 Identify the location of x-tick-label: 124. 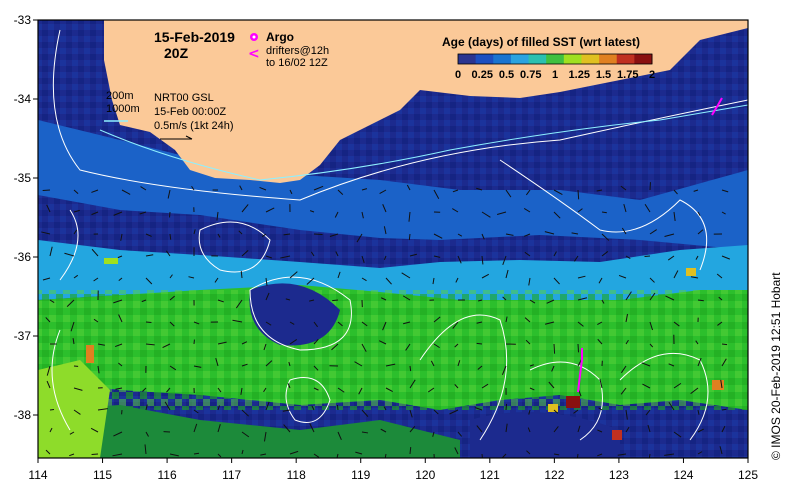
(683, 475).